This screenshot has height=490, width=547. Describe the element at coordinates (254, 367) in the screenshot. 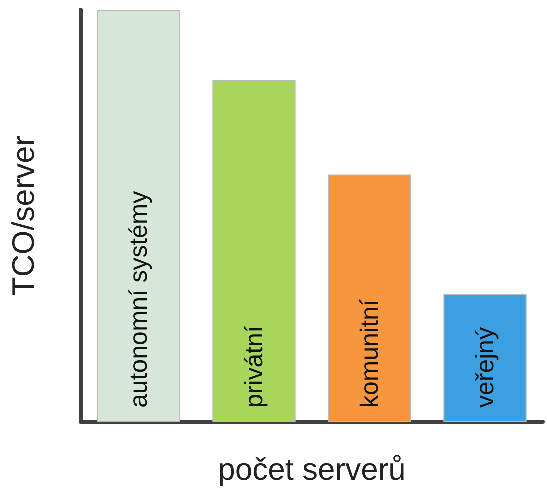

I see `x-tick-label: privátní` at that location.